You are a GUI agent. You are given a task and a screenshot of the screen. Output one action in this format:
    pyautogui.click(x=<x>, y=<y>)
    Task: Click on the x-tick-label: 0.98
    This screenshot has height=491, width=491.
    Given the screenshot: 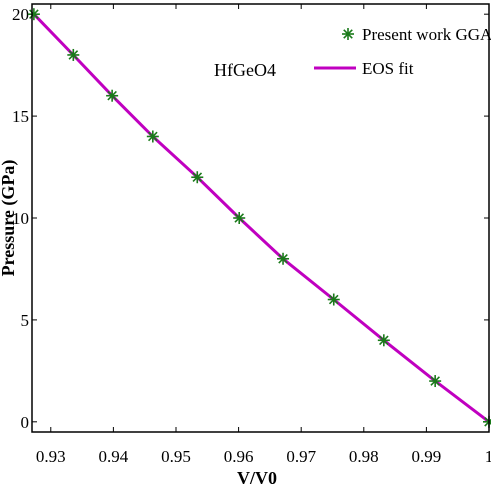 What is the action you would take?
    pyautogui.click(x=364, y=456)
    